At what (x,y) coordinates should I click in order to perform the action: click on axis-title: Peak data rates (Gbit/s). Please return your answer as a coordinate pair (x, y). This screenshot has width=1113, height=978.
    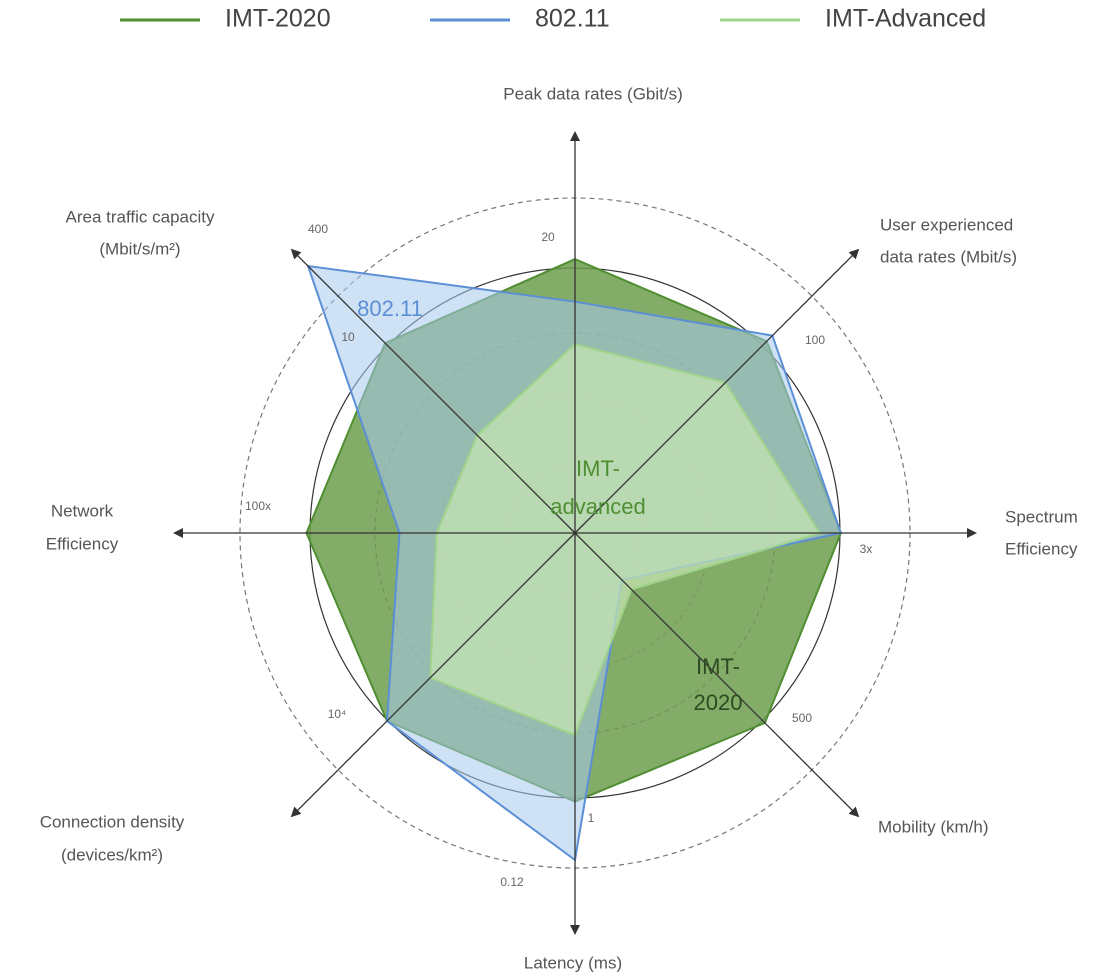
    Looking at the image, I should click on (593, 93).